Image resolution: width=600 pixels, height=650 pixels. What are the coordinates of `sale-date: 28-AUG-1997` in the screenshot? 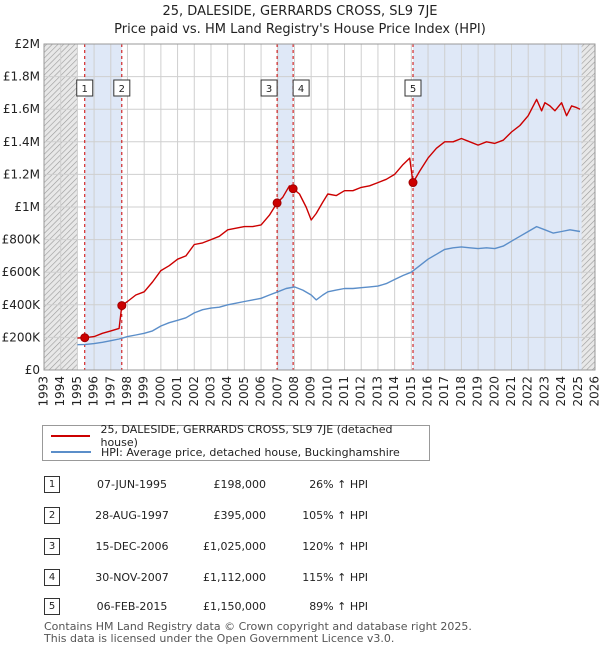 It's located at (132, 515).